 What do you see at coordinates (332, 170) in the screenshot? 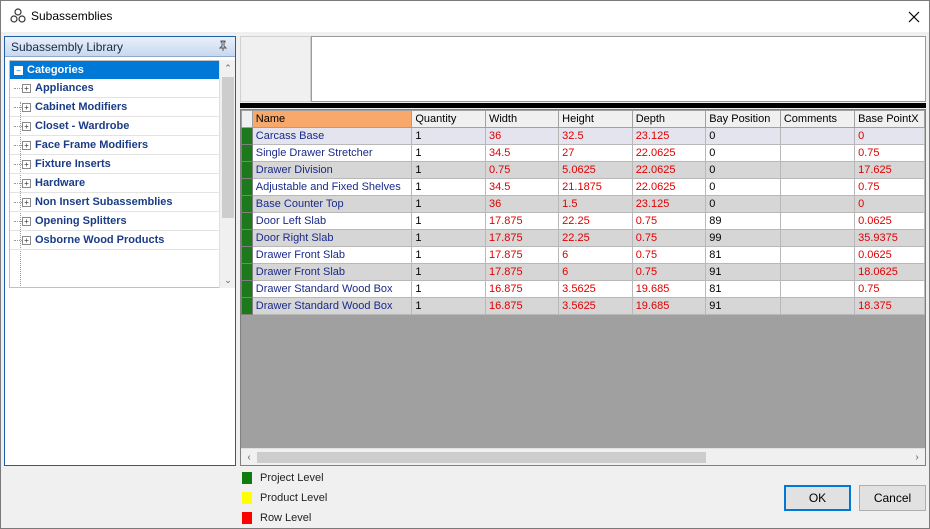
I see `cell-name: Drawer Division` at bounding box center [332, 170].